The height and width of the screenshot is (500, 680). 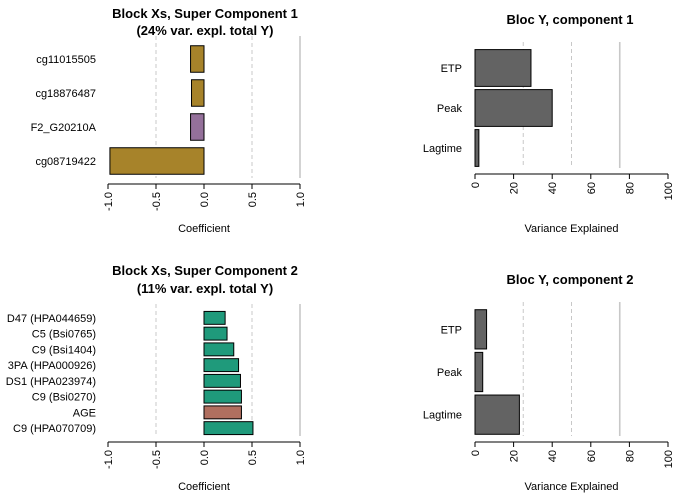 What do you see at coordinates (54, 429) in the screenshot?
I see `category-label: C9 (HPA070709)` at bounding box center [54, 429].